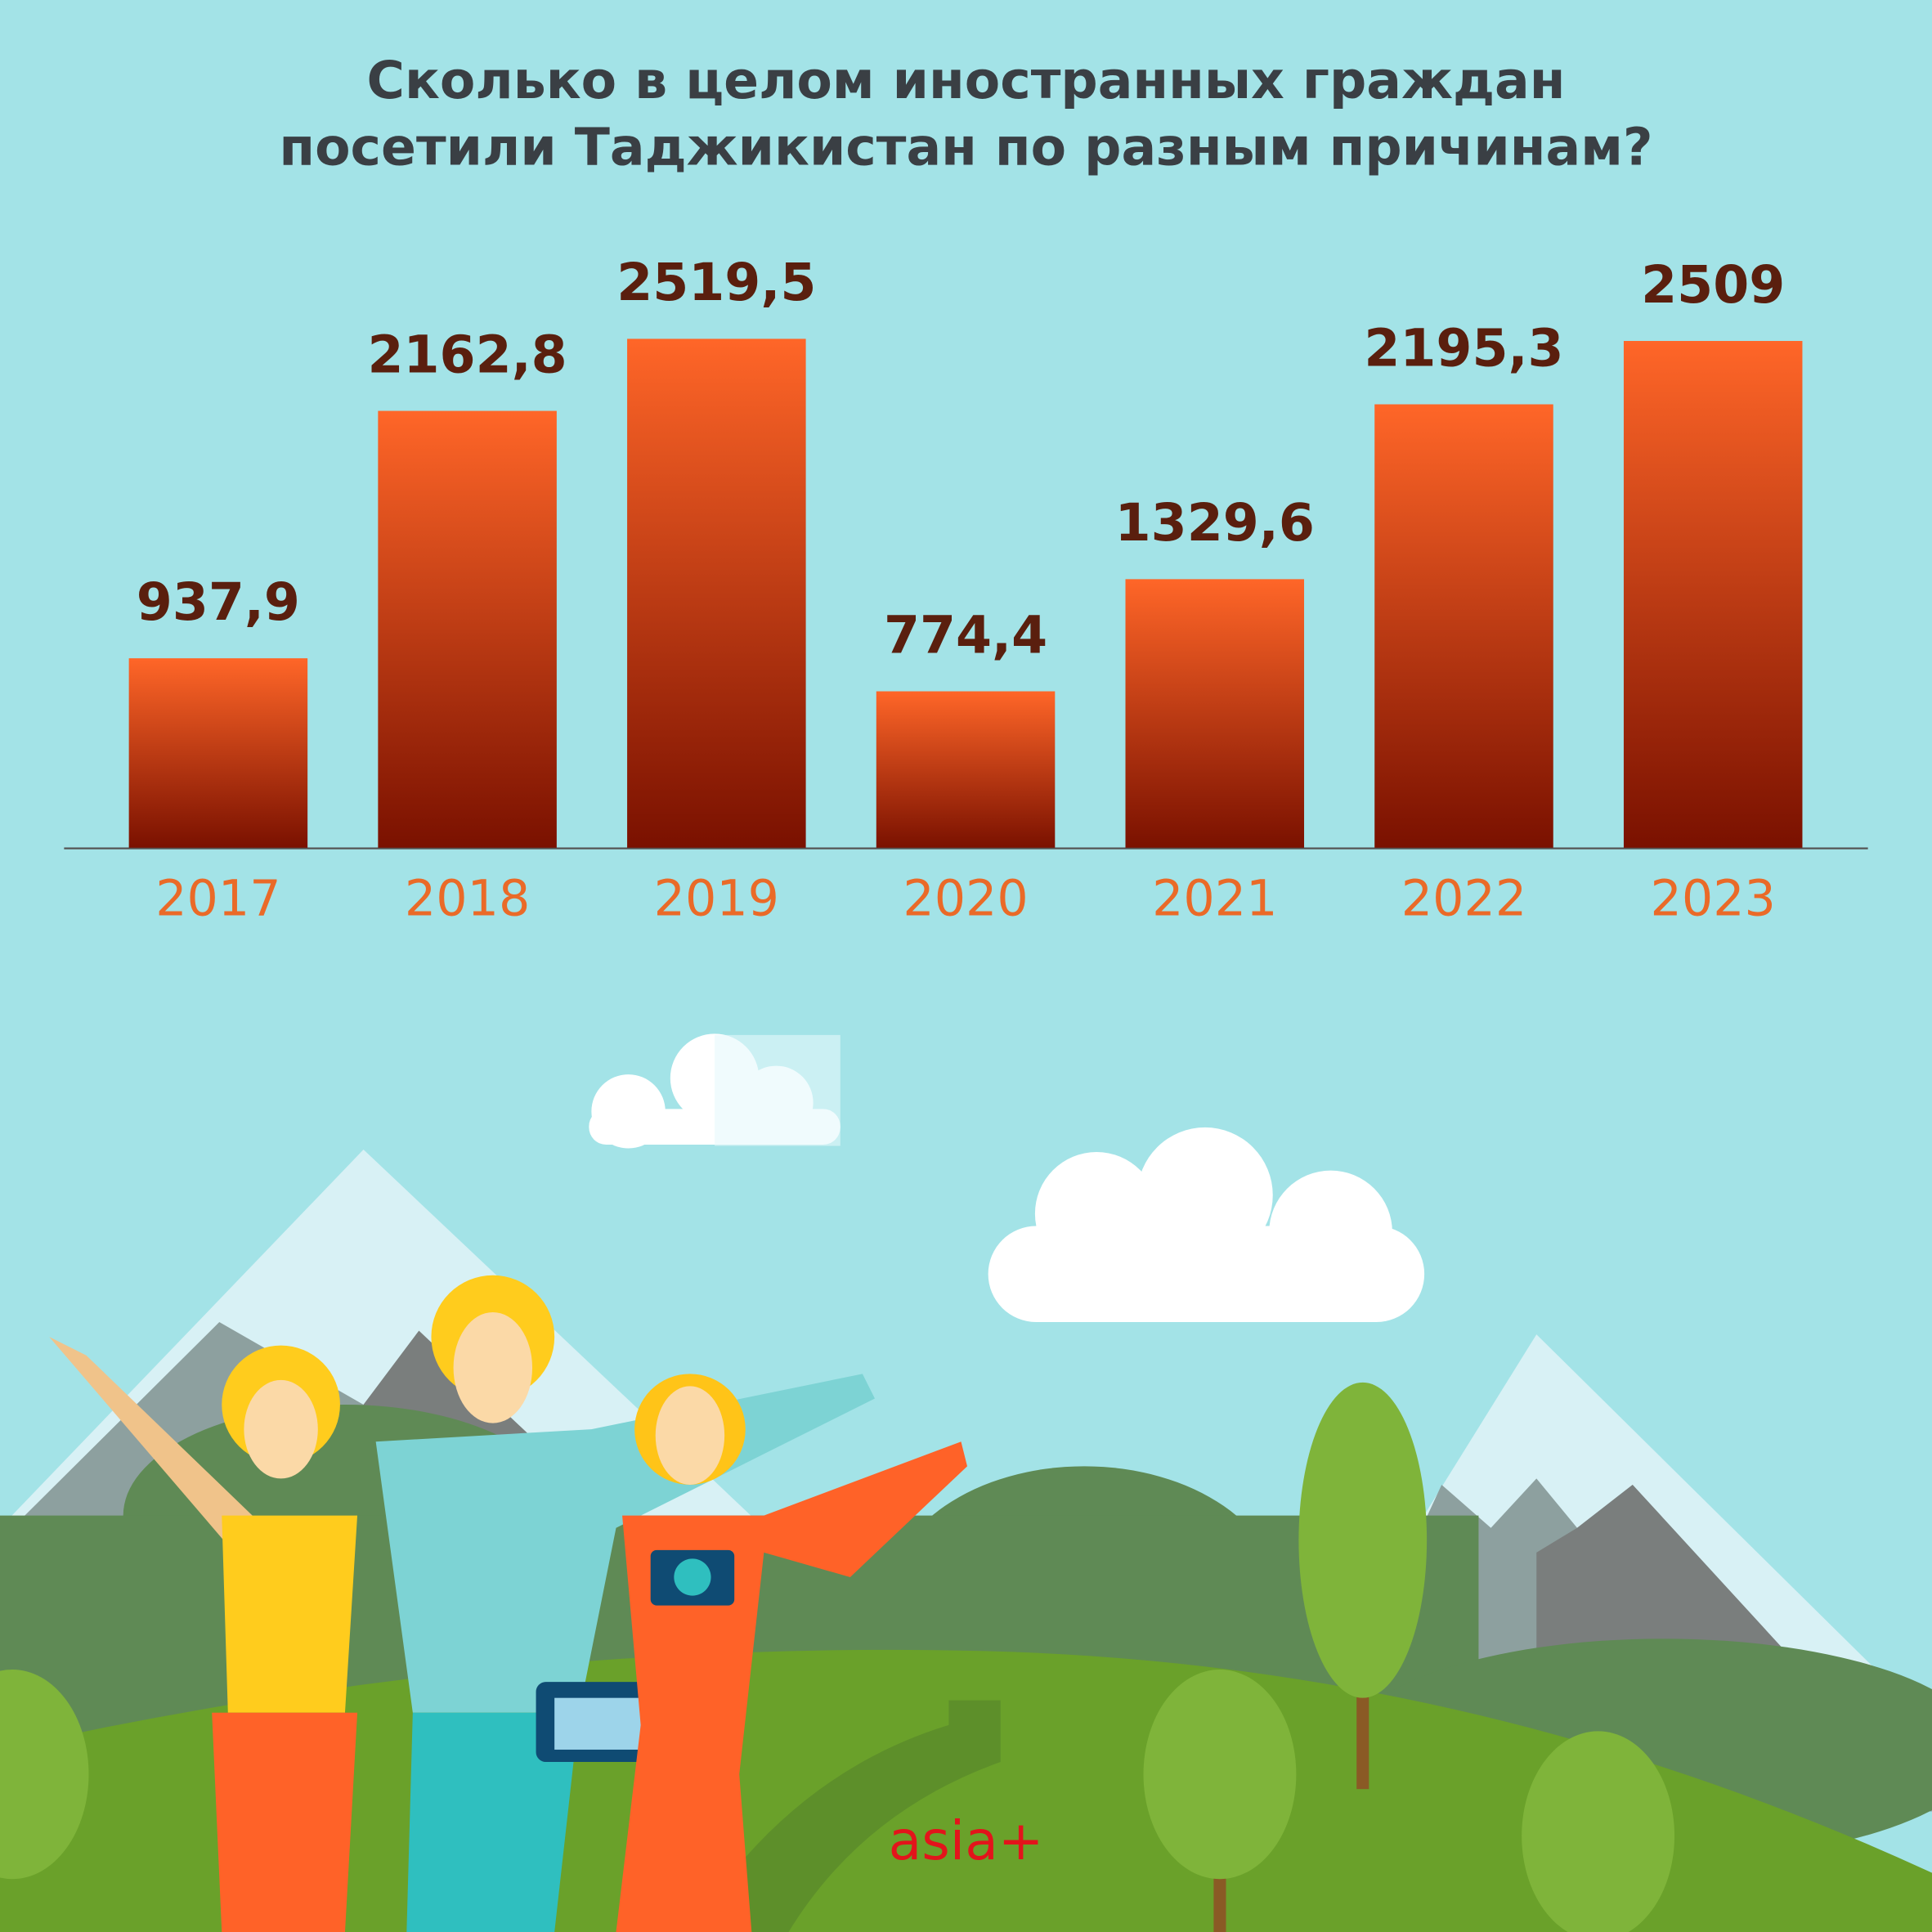 The height and width of the screenshot is (1932, 1932). What do you see at coordinates (1215, 522) in the screenshot?
I see `value-label: 1329,6` at bounding box center [1215, 522].